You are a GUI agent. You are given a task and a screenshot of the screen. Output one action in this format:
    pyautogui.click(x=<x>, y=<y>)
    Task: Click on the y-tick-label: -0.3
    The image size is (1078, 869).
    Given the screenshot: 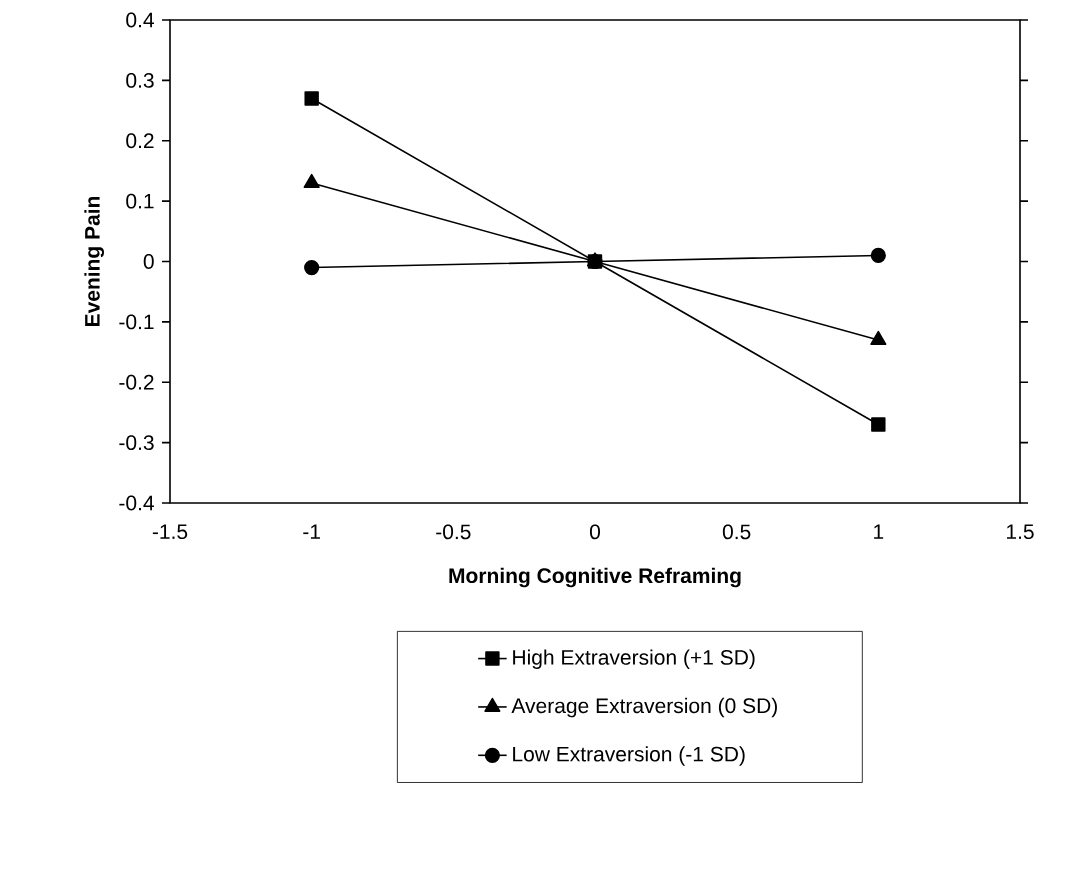 What is the action you would take?
    pyautogui.click(x=136, y=443)
    